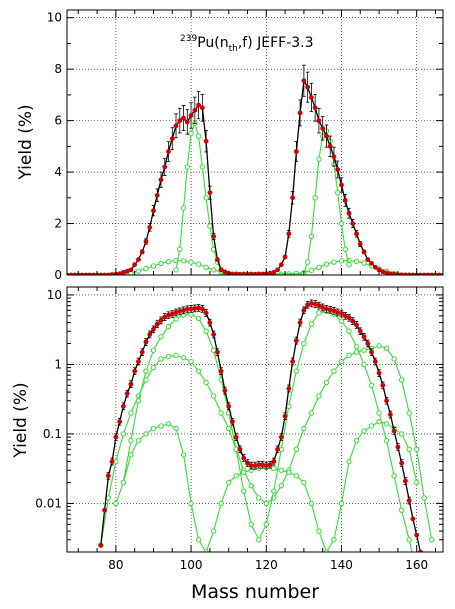  Describe the element at coordinates (52, 434) in the screenshot. I see `y-tick-label: 0.1` at that location.